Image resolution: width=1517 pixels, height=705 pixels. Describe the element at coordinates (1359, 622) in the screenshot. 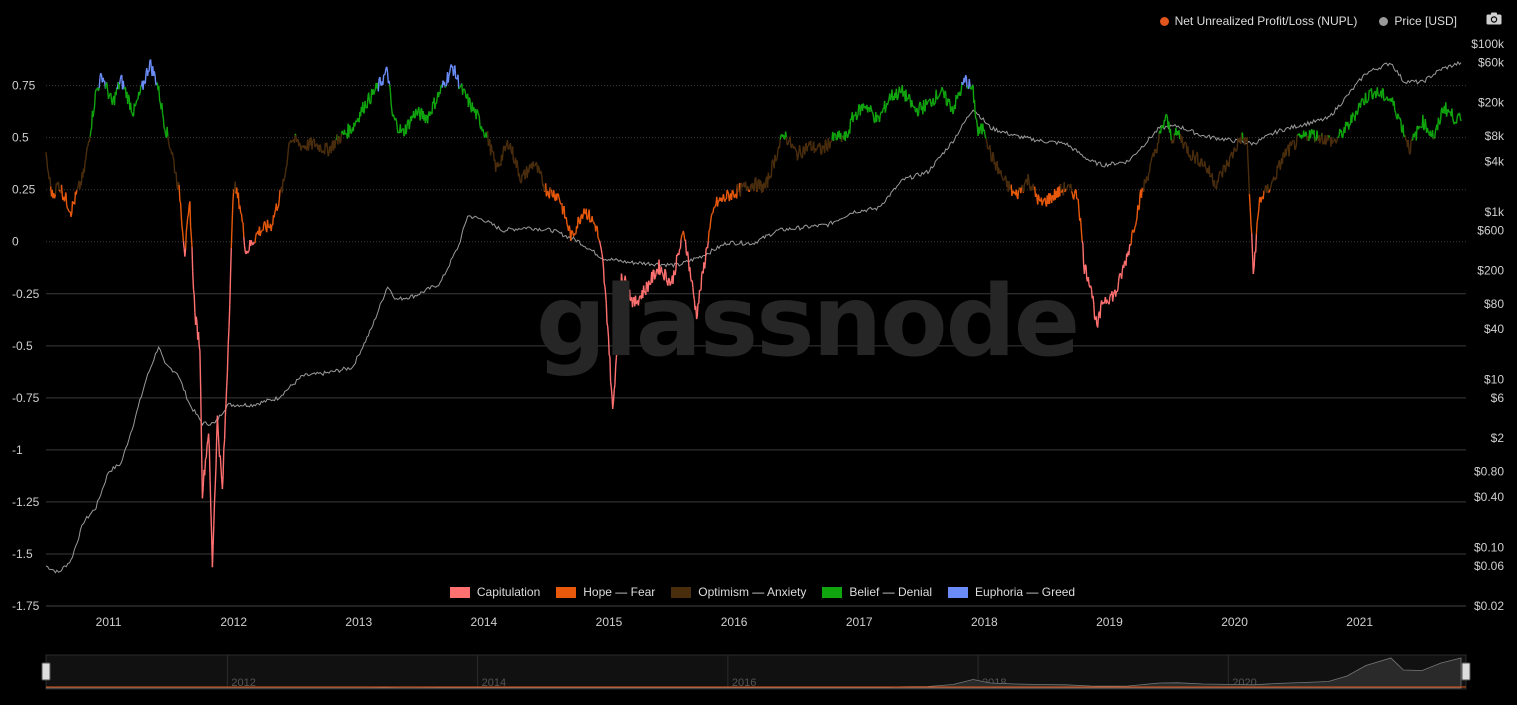

I see `x-tick-label: 2021` at that location.